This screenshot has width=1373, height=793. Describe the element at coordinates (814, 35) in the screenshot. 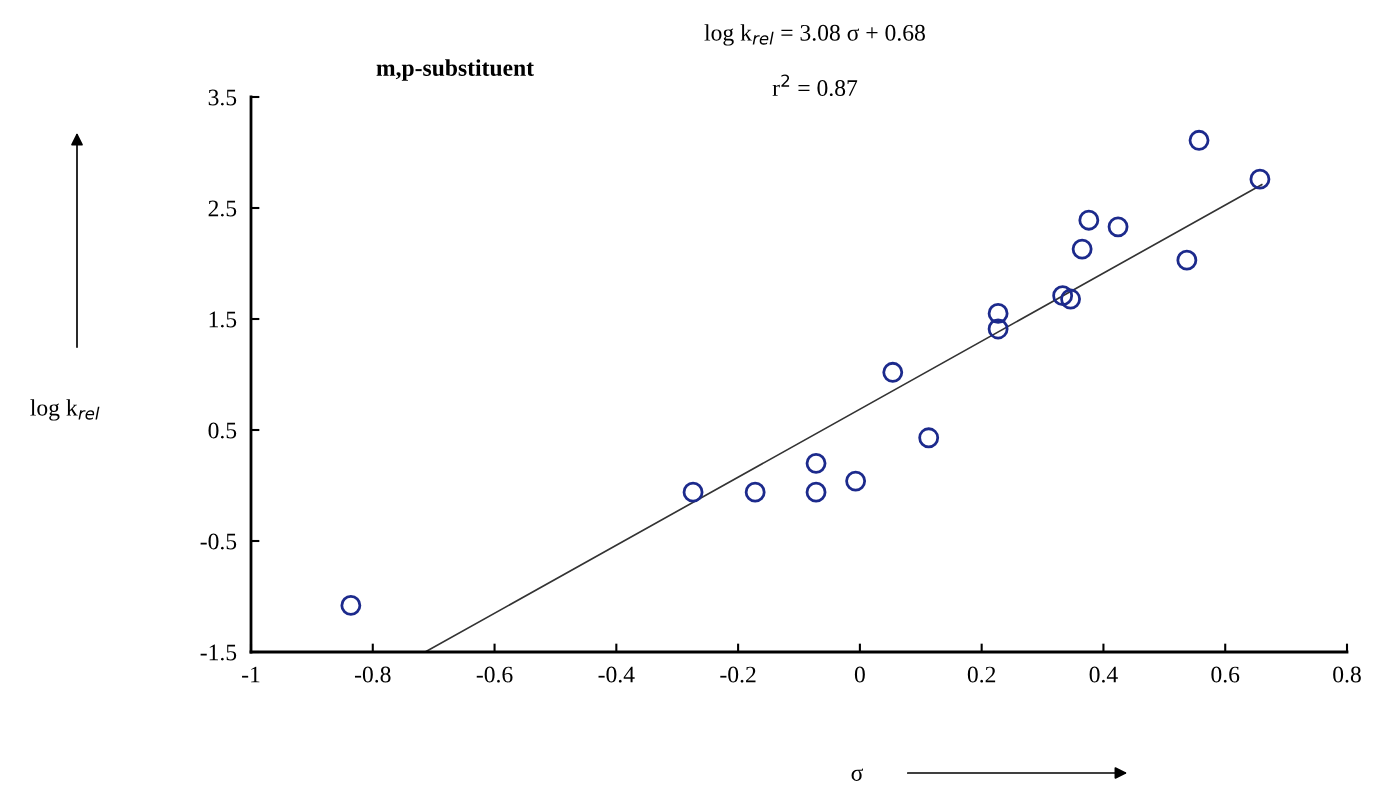

I see `text: log k$_{rel}$ = 3.08 σ + 0.68` at that location.